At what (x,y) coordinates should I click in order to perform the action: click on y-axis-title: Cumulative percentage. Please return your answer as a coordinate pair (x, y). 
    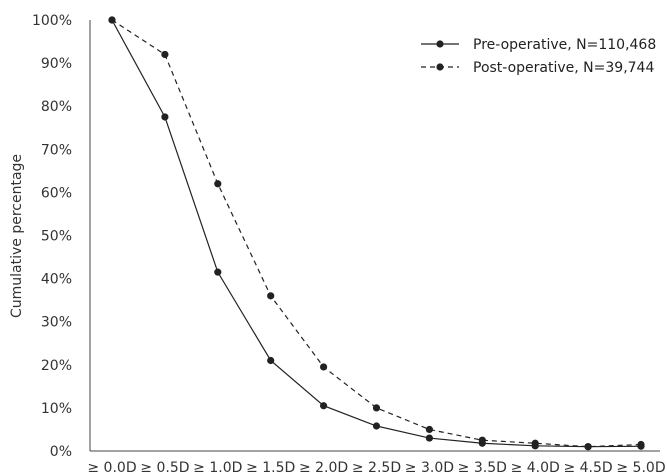
    Looking at the image, I should click on (17, 236).